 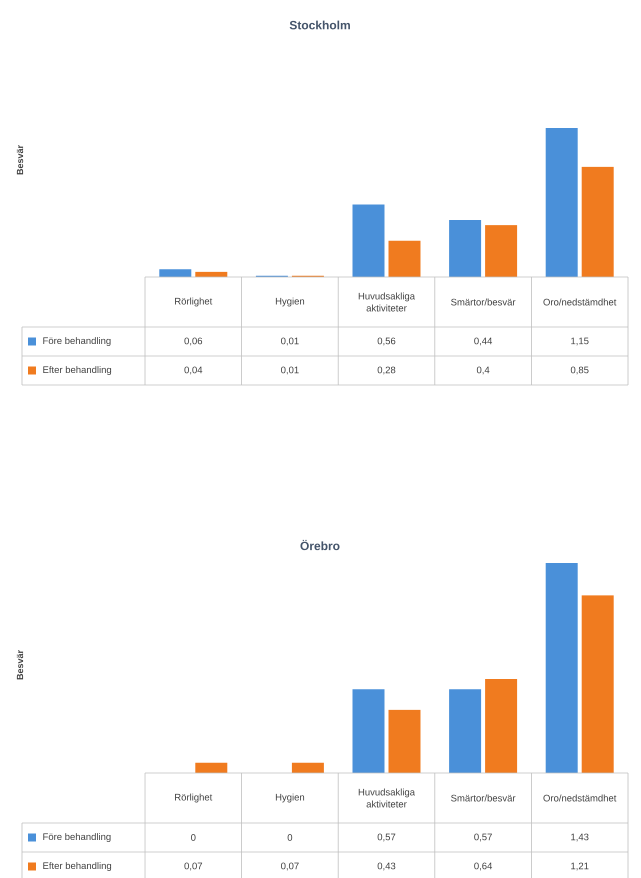 I want to click on data-label: 0,43, so click(x=387, y=866).